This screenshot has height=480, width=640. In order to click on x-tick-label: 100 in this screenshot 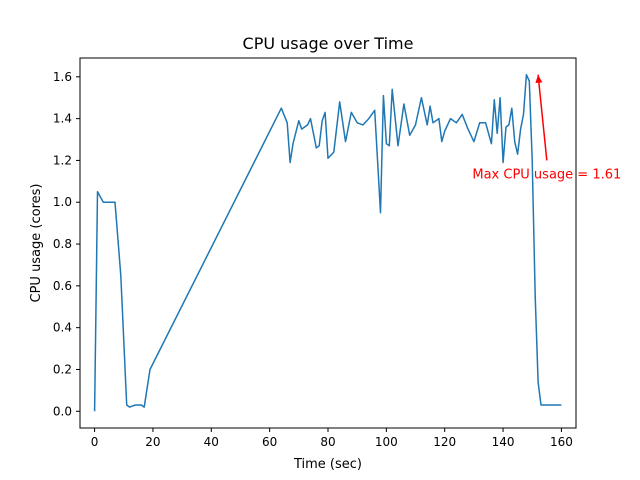, I will do `click(386, 442)`.